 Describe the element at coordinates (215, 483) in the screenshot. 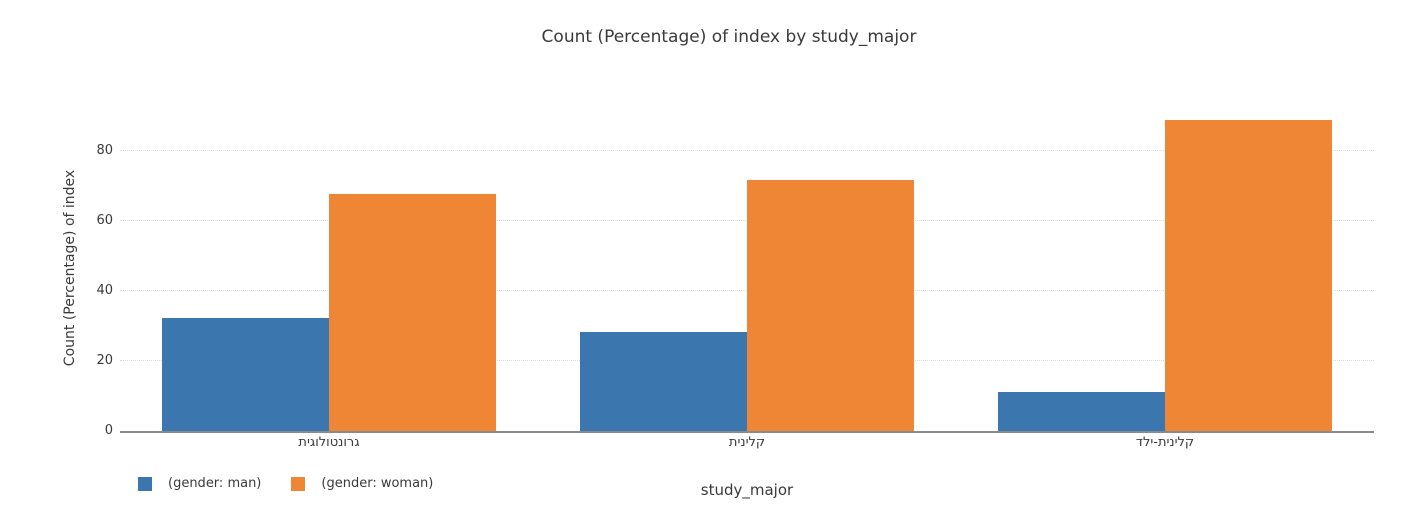

I see `legend-label: (gender: man)` at that location.